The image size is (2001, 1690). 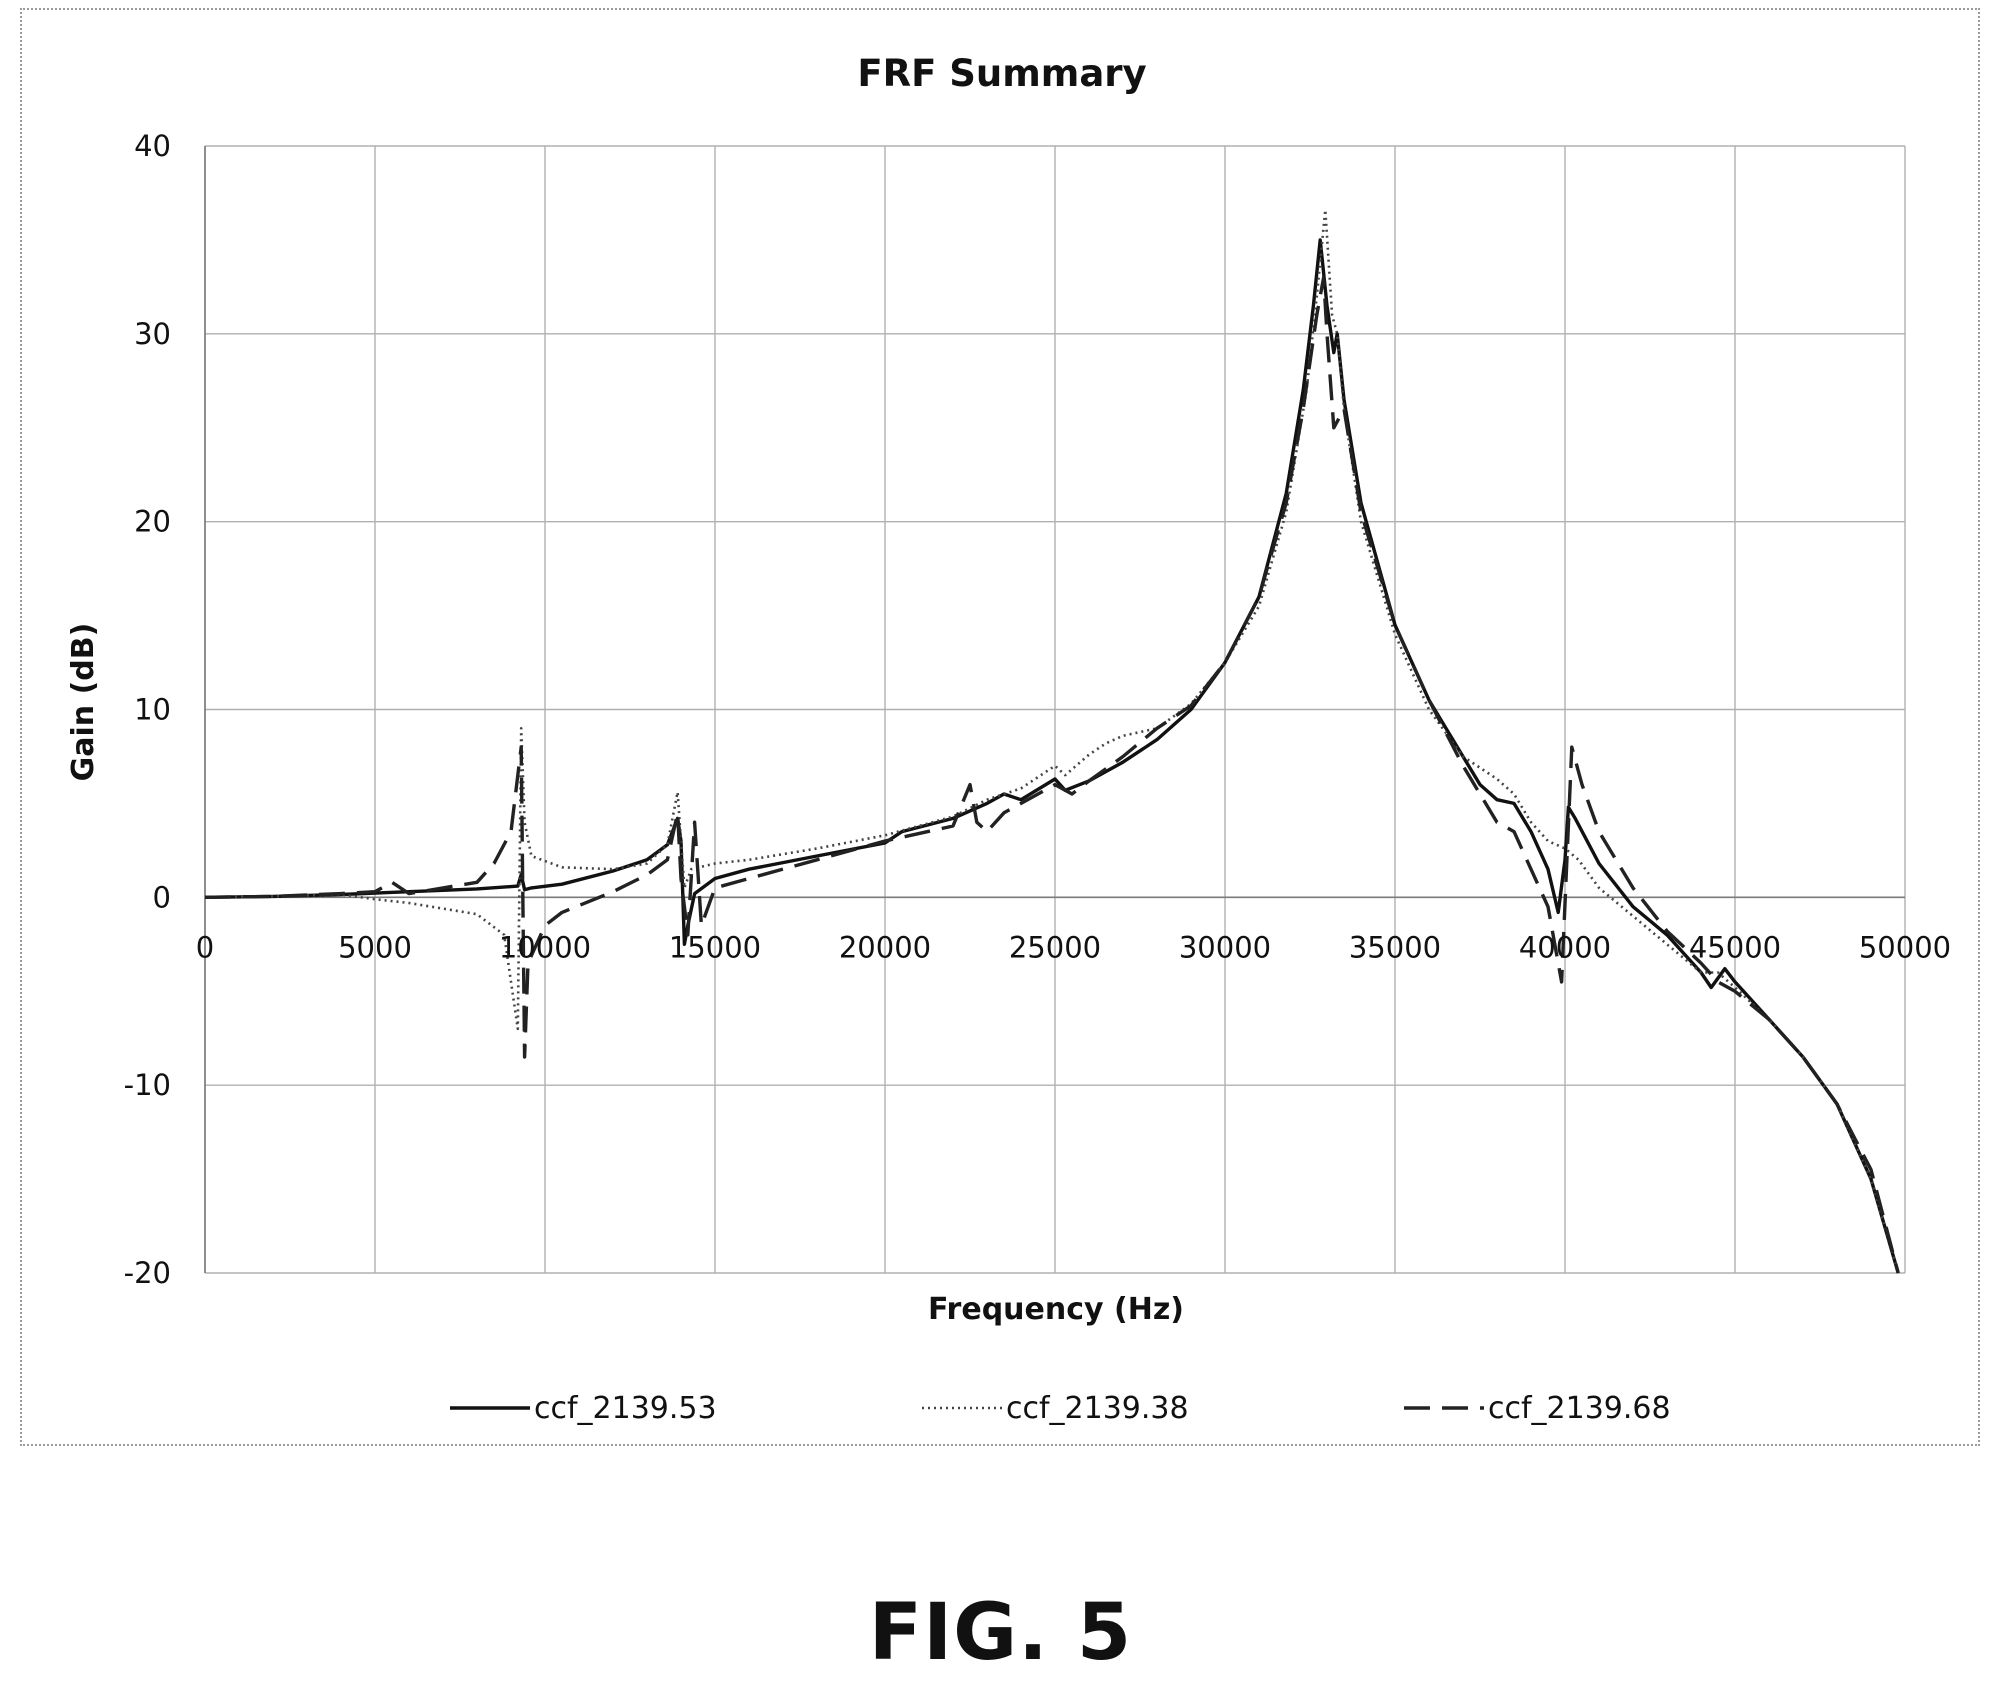 I want to click on legend: ccf_2139.53 ccf_2139.38 ccf_2139.68, so click(x=1060, y=1408).